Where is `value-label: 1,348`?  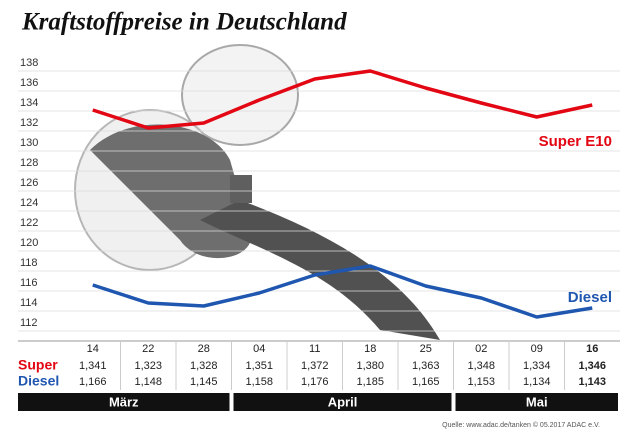 value-label: 1,348 is located at coordinates (481, 366).